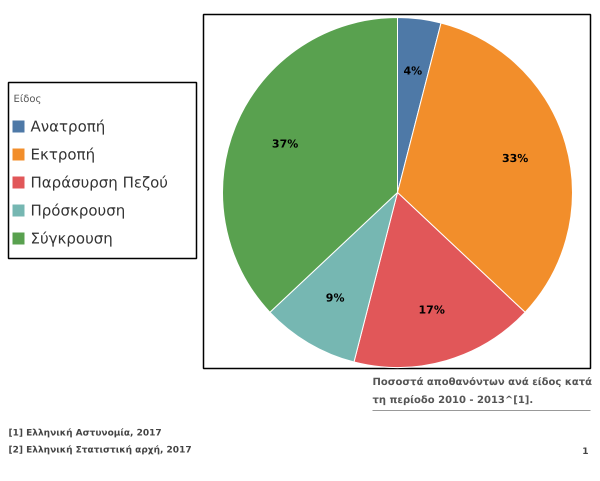 The image size is (600, 481). I want to click on legend-label: Εκτροπή, so click(63, 155).